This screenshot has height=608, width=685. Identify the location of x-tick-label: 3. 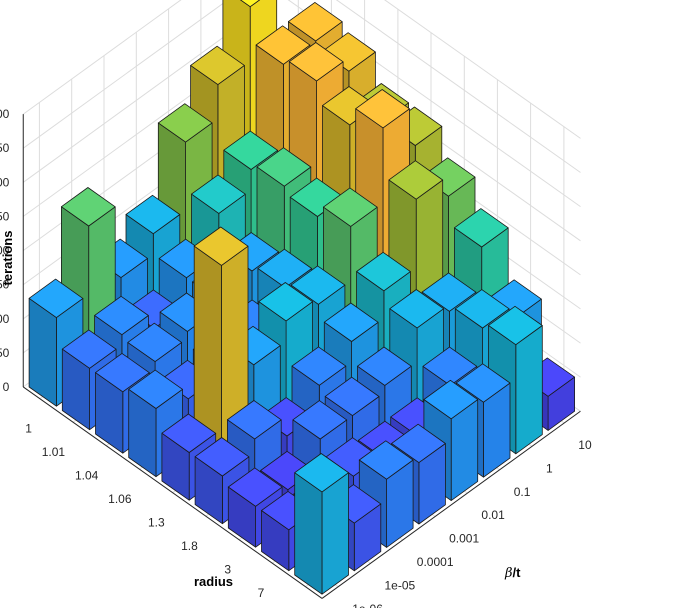
(227, 570).